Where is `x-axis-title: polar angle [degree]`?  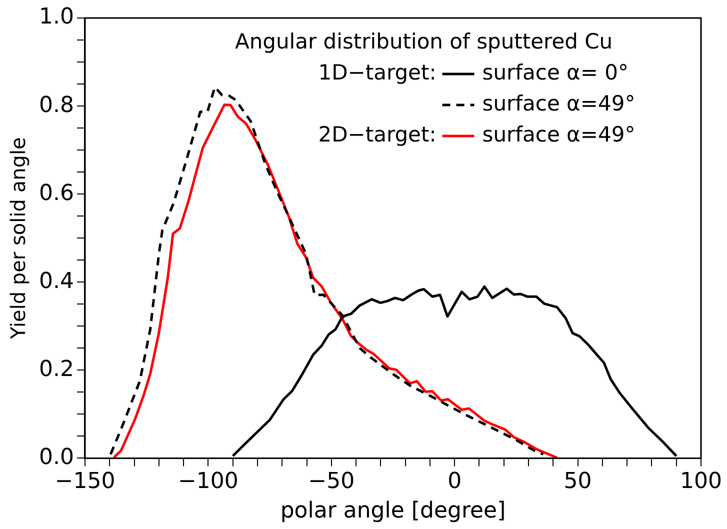 x-axis-title: polar angle [degree] is located at coordinates (393, 511).